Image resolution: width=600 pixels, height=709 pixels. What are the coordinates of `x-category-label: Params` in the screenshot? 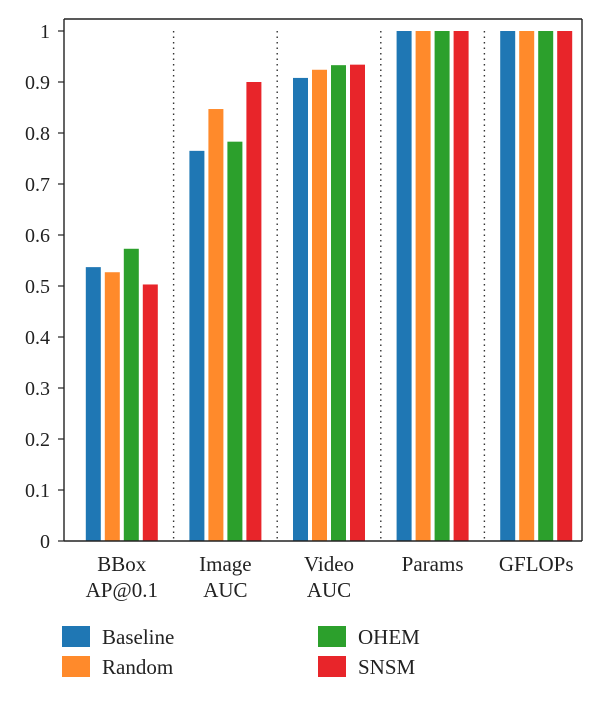 It's located at (433, 564).